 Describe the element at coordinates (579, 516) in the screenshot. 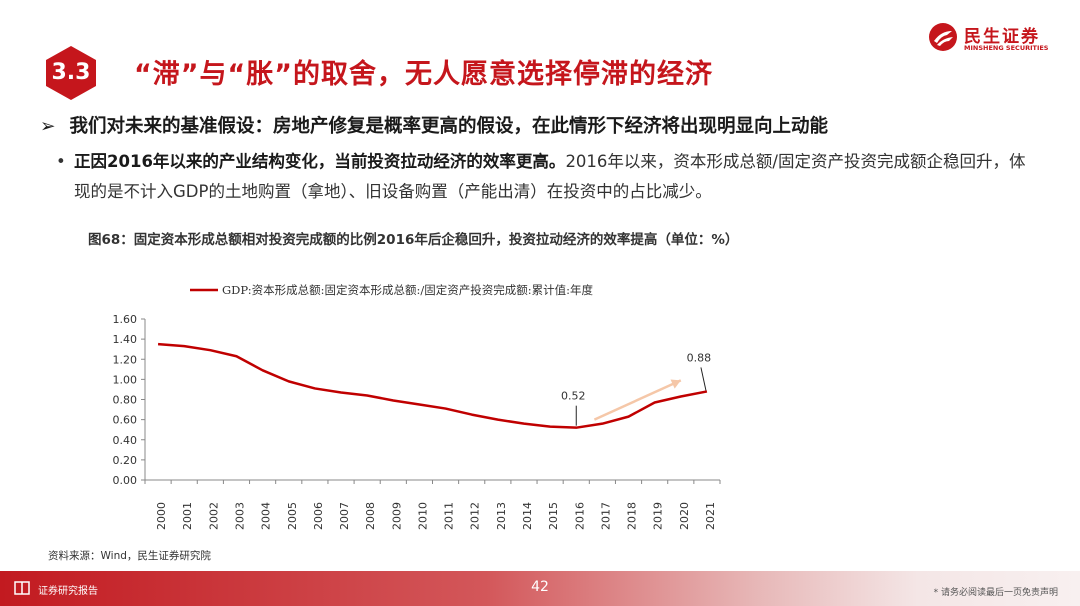

I see `x-tick-label: 2016` at that location.